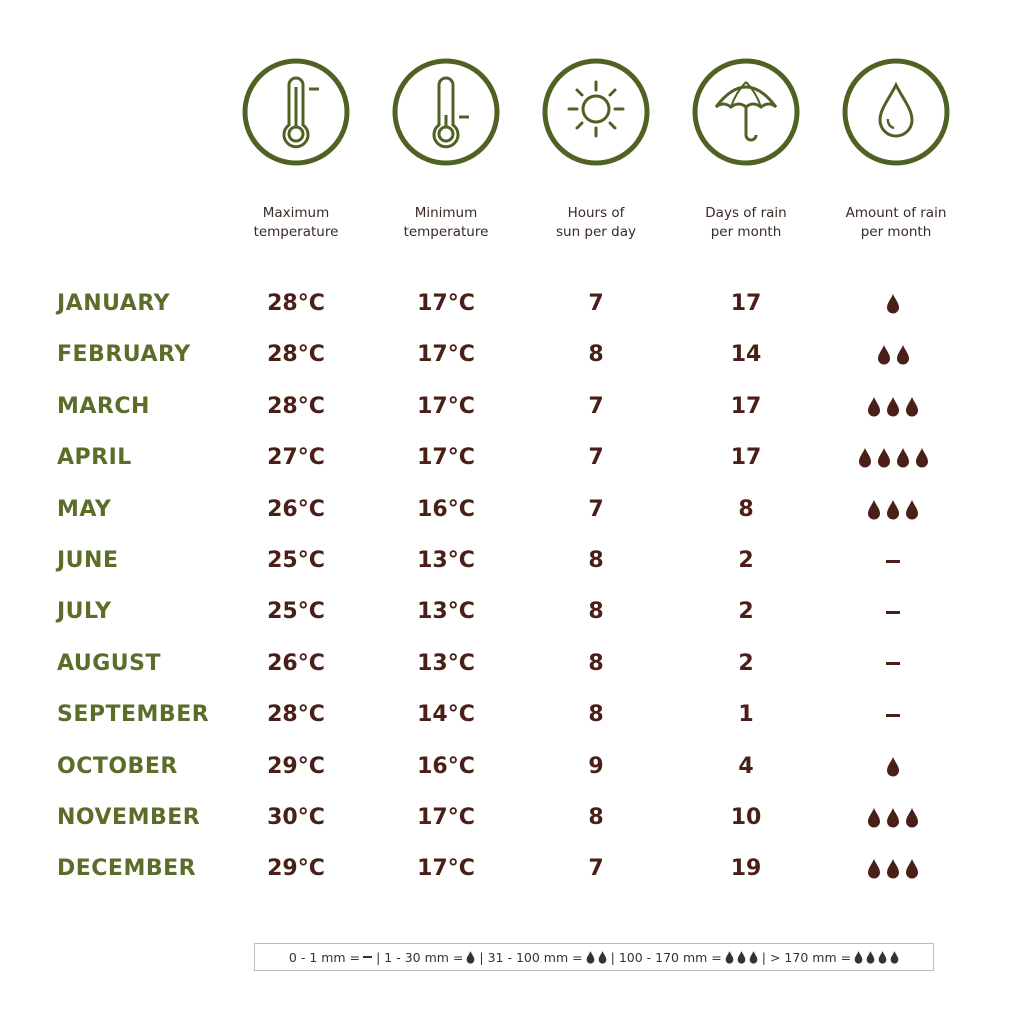 The height and width of the screenshot is (1010, 1024). Describe the element at coordinates (296, 222) in the screenshot. I see `column-header-max-temp: Maximum temperature` at that location.